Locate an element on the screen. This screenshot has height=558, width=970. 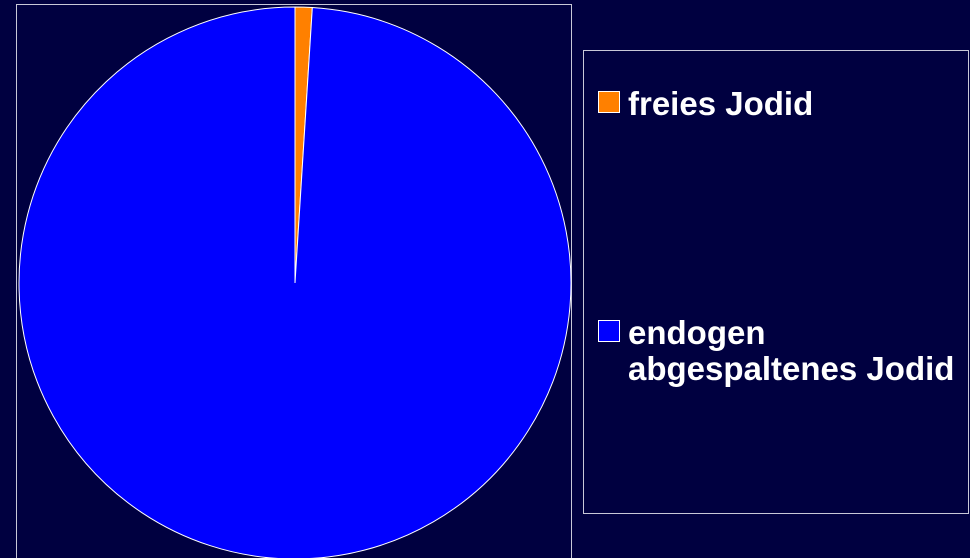
legend-swatch-orange is located at coordinates (609, 102).